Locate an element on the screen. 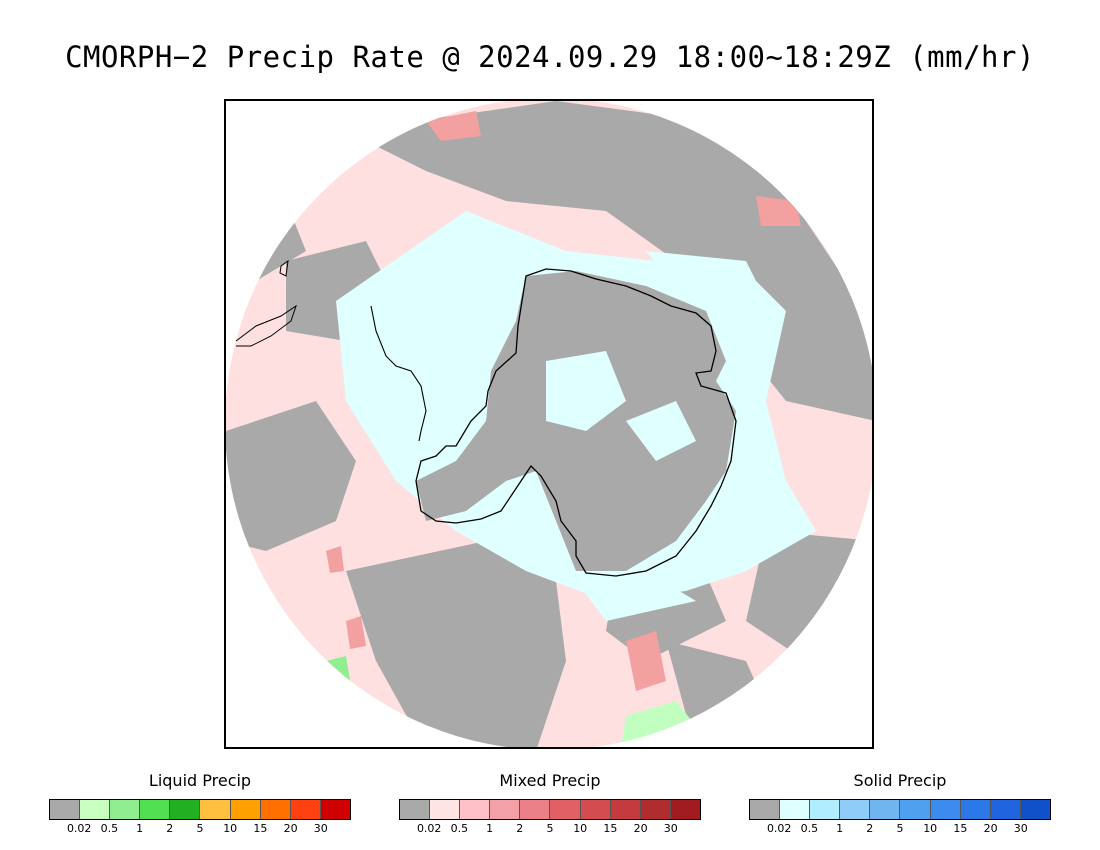 This screenshot has height=850, width=1100. legend-title-liquid: Liquid Precip is located at coordinates (200, 780).